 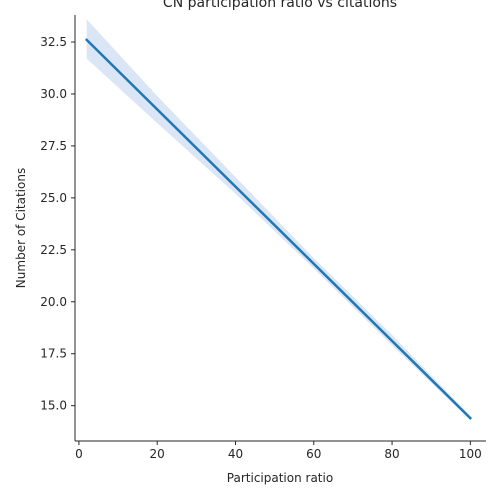 I want to click on x-tick-label: 40, so click(x=235, y=454).